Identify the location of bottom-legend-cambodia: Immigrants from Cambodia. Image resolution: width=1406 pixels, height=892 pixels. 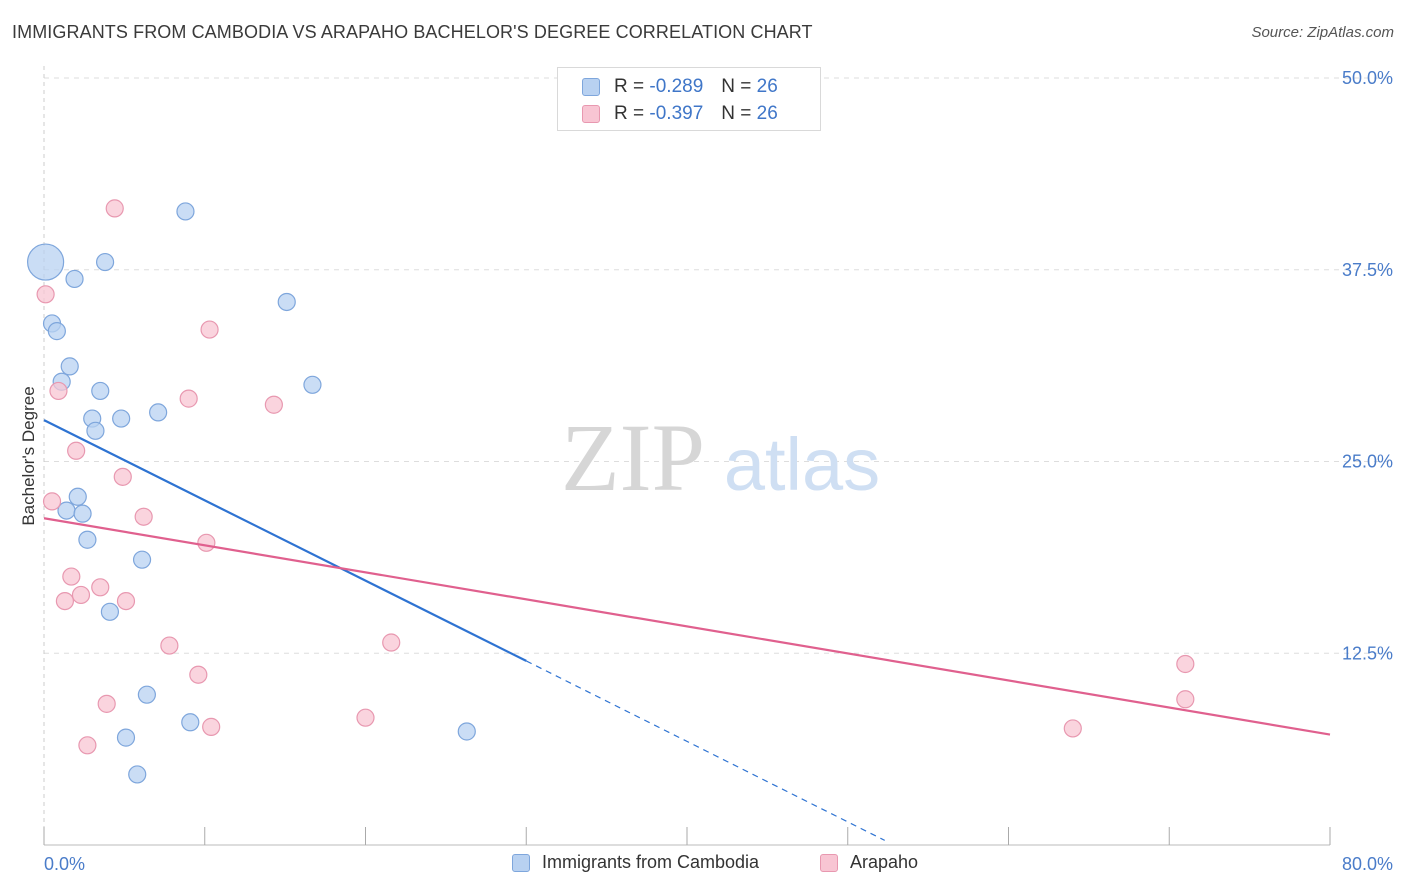
(635, 862).